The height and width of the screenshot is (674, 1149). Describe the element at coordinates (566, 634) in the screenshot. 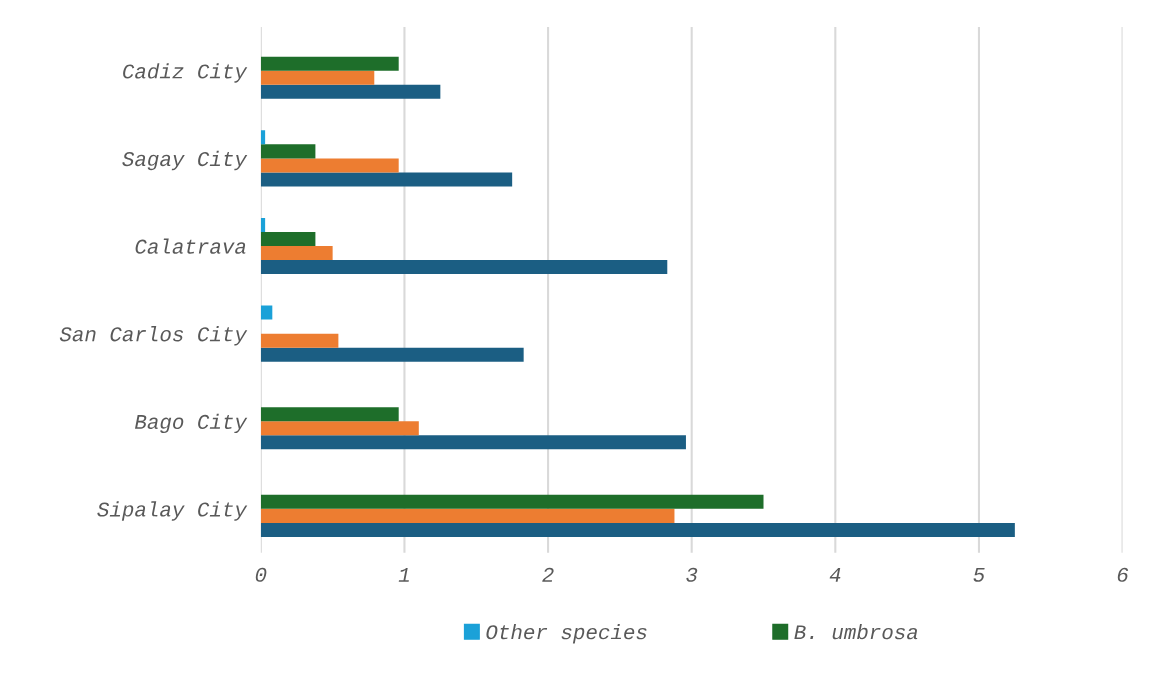

I see `legend-label: Other species` at that location.